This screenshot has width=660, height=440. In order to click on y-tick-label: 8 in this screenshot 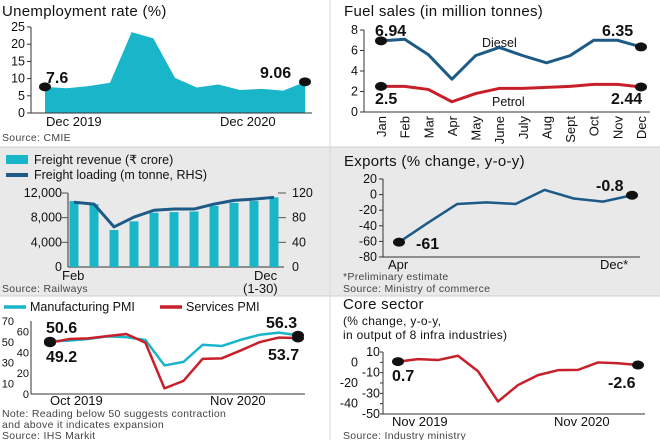, I will do `click(354, 30)`.